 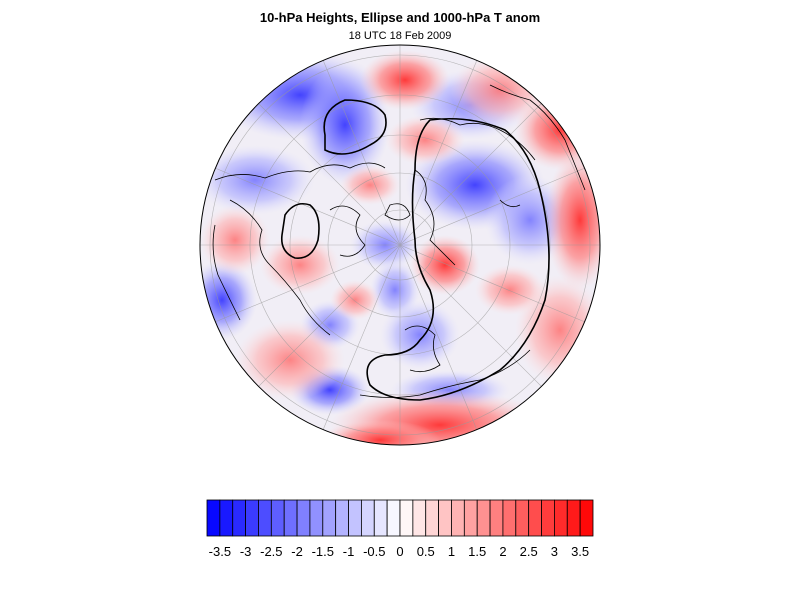 I want to click on colorbar-tick-label: 0.5, so click(x=426, y=551).